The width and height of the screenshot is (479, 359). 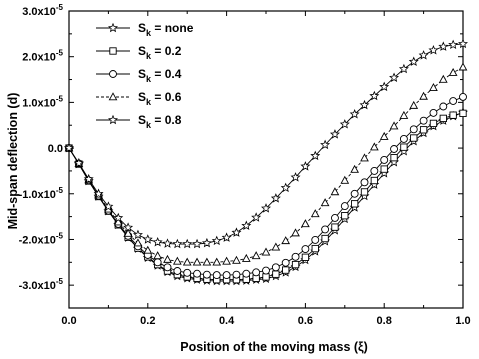 I want to click on legend-entry: Sk = 0.2, so click(x=139, y=52).